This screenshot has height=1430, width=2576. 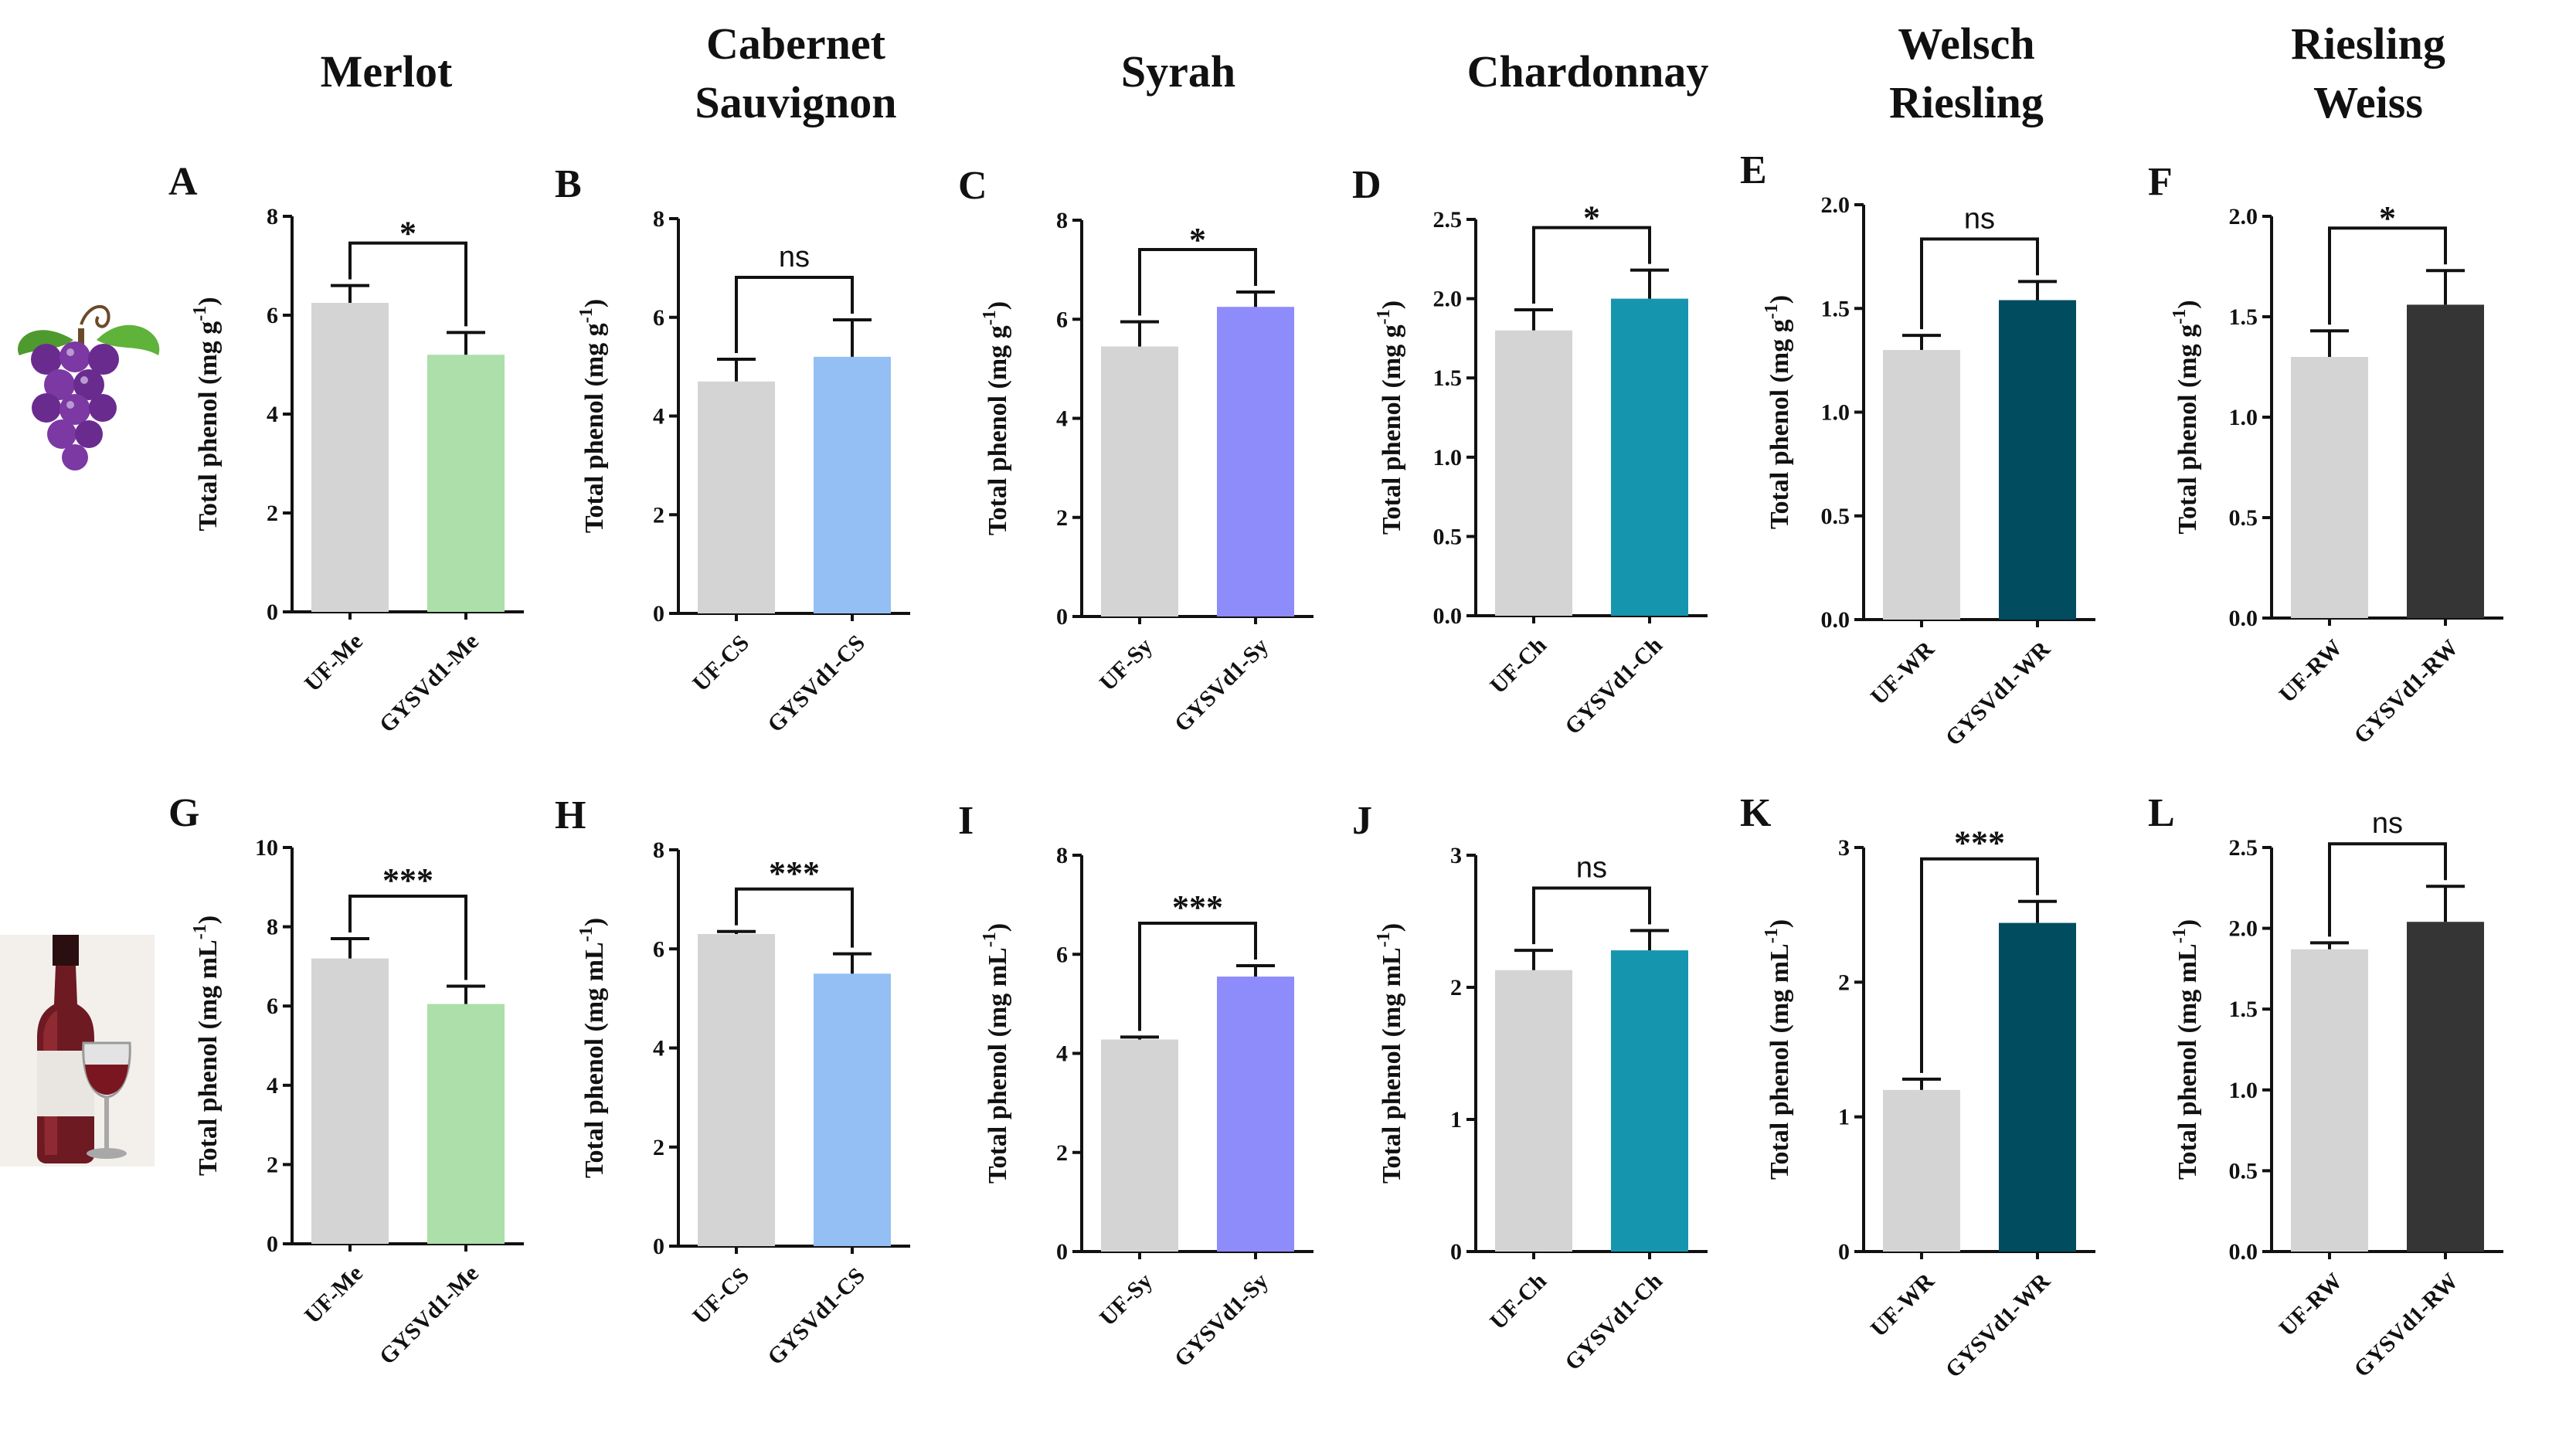 I want to click on x-category-label: UF-RW, so click(x=2310, y=1305).